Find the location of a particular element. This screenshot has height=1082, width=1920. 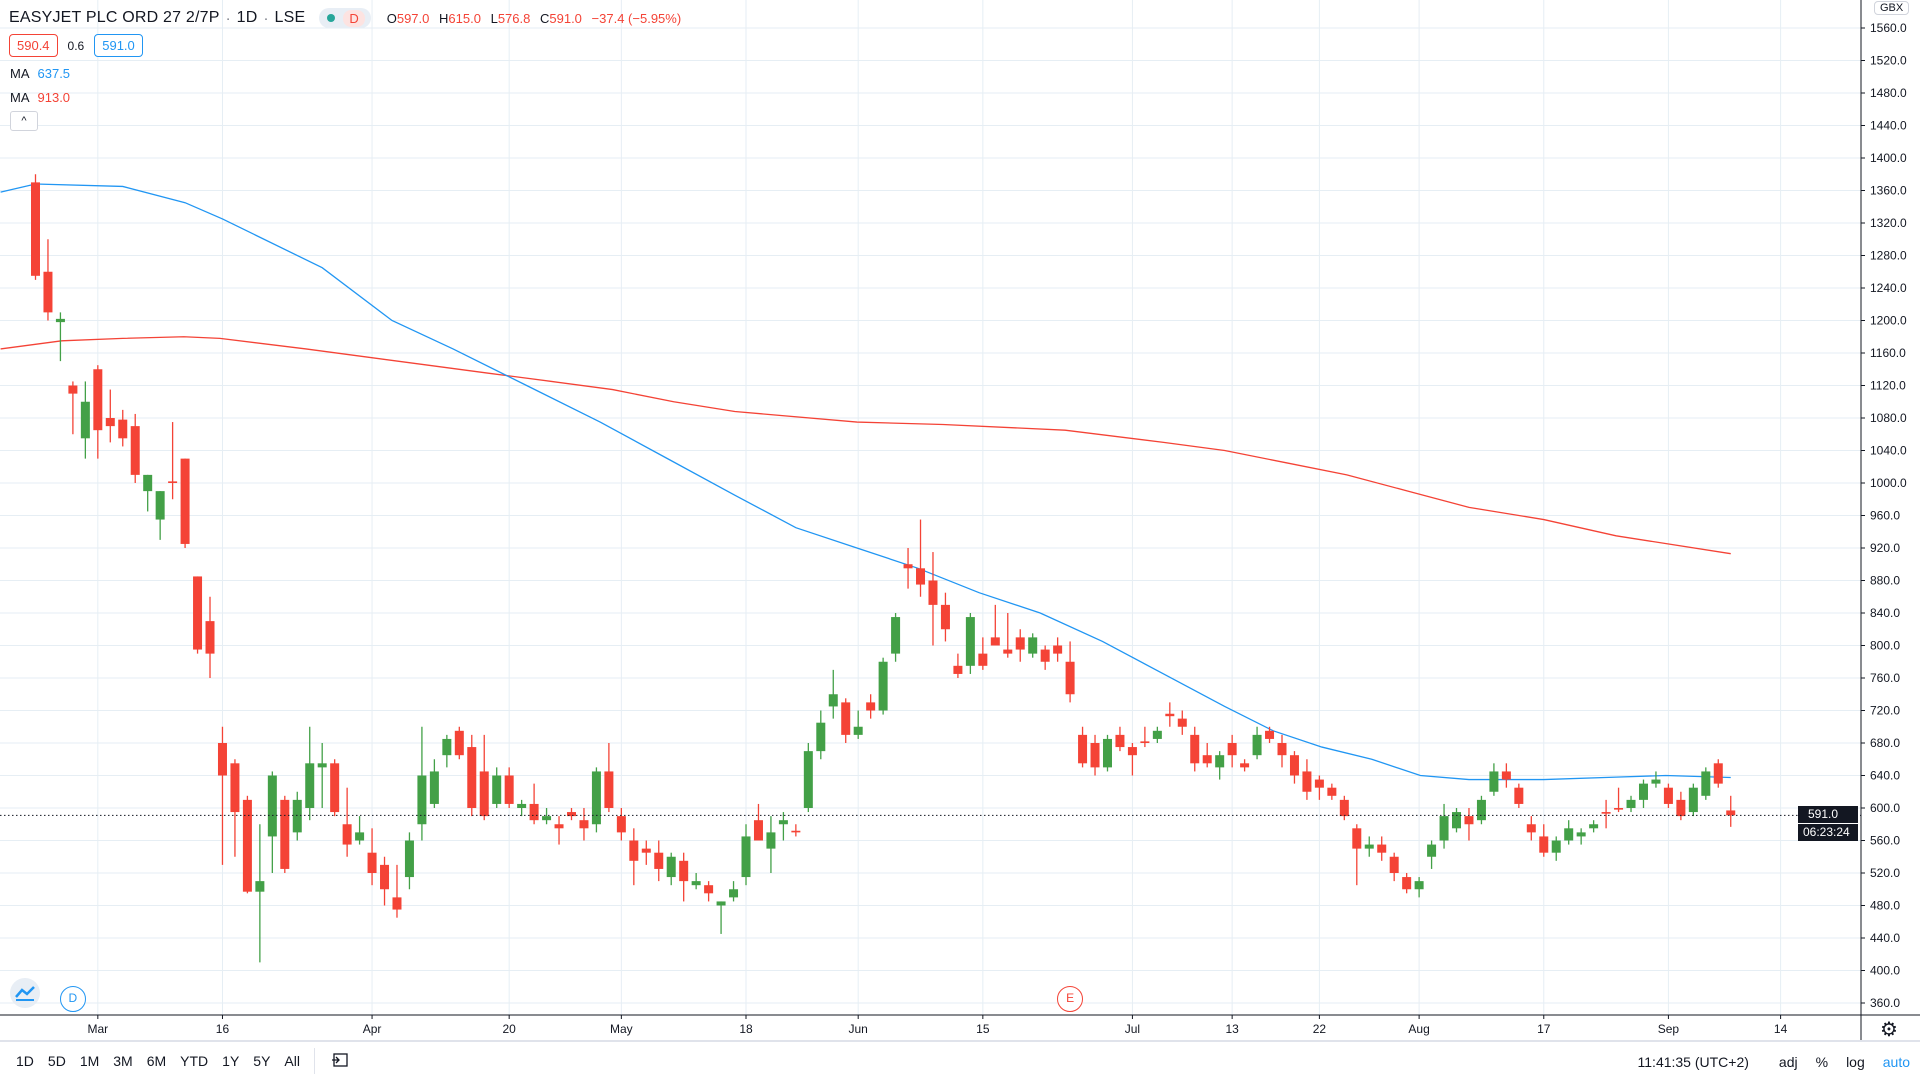

price-tick-label: 1000.0 is located at coordinates (1888, 483).